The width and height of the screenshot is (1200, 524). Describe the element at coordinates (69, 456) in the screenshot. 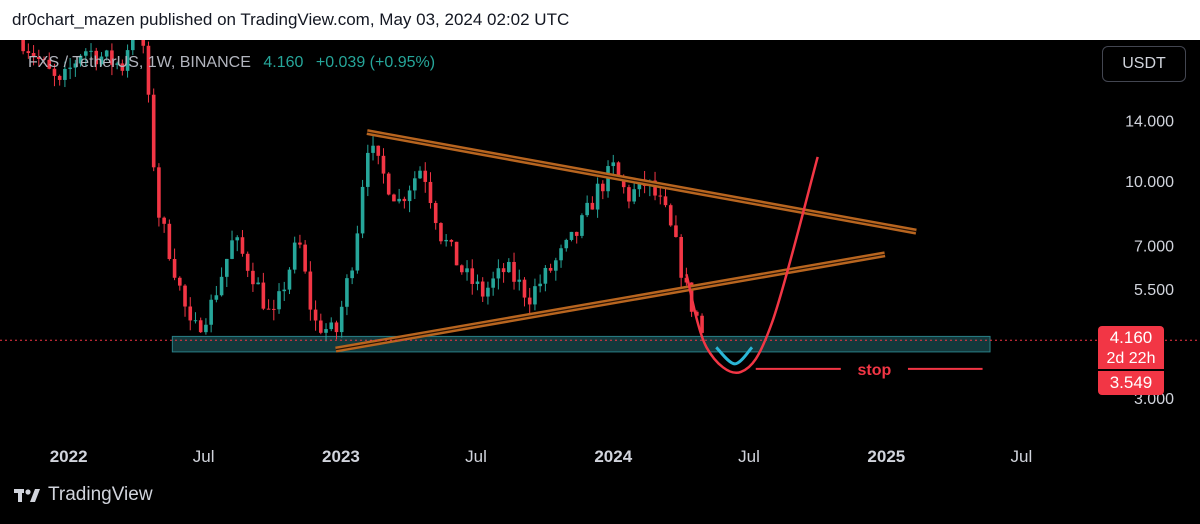

I see `x-tick-label: 2022` at that location.